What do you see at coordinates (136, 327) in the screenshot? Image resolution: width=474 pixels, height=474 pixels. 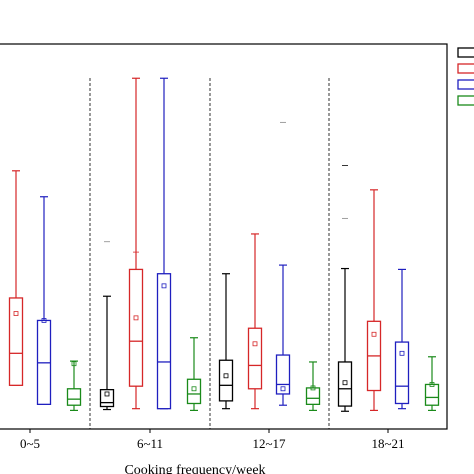 I see `box-s2-6~11-iqr-box` at bounding box center [136, 327].